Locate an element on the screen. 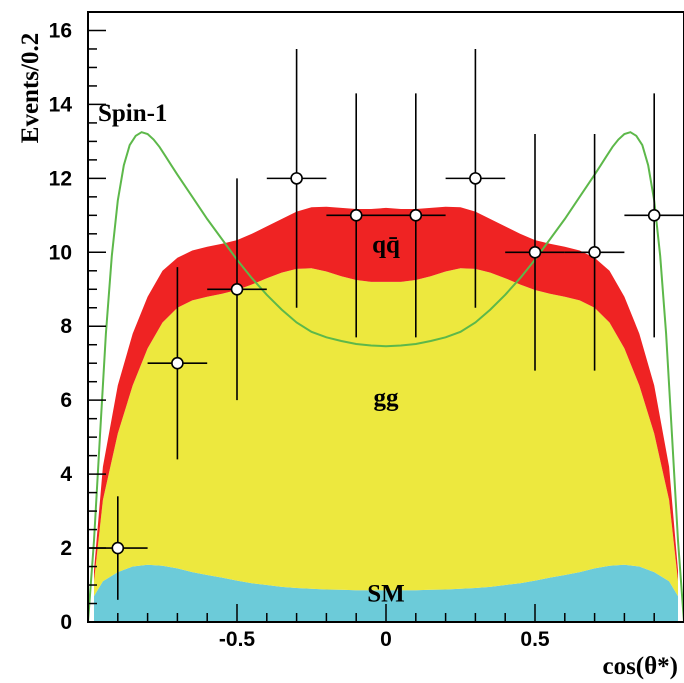 The height and width of the screenshot is (683, 684). annotation-label: SM is located at coordinates (386, 594).